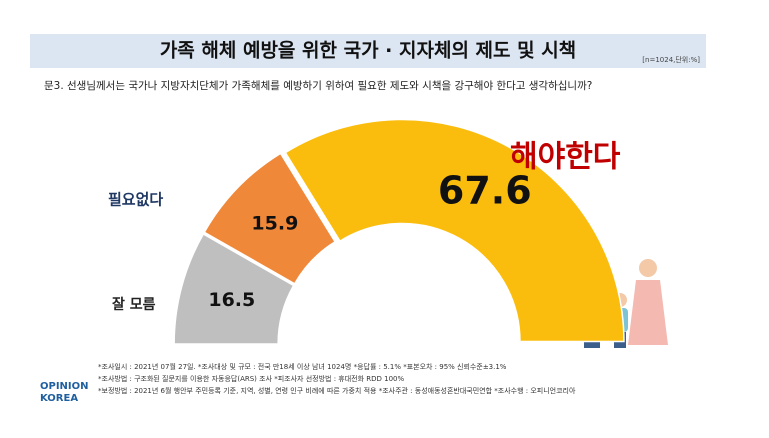 The height and width of the screenshot is (438, 769). Describe the element at coordinates (135, 200) in the screenshot. I see `category-label: 필요없다` at that location.